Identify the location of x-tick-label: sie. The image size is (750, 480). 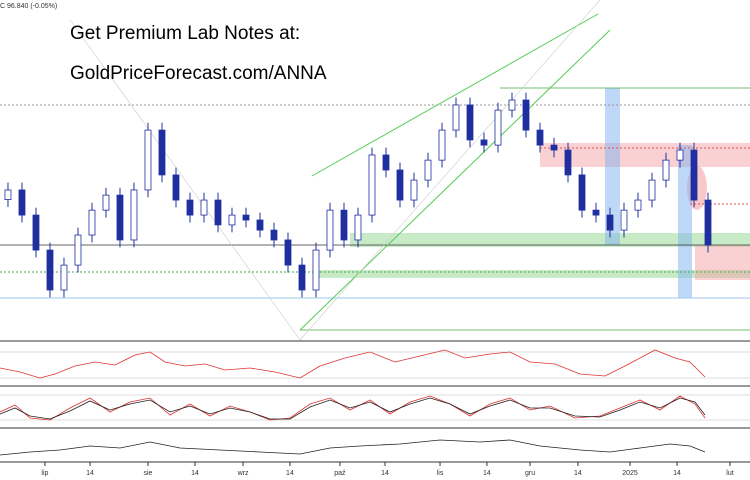
(148, 473).